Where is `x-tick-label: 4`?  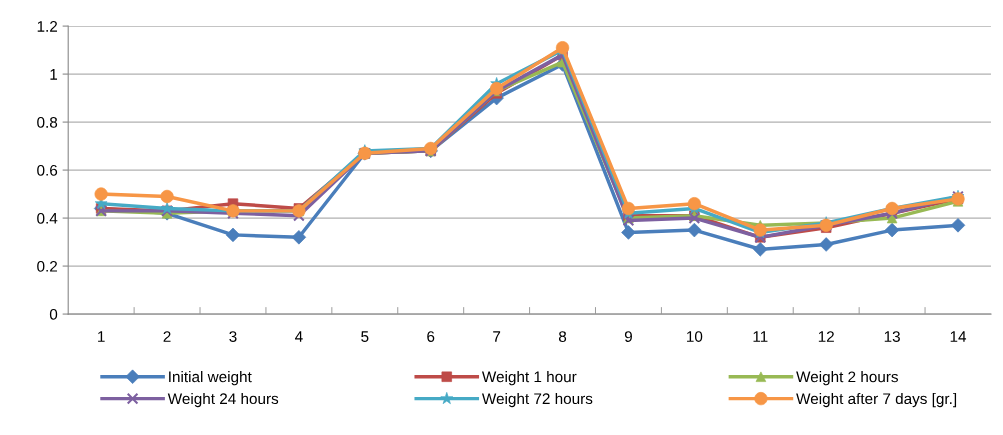 x-tick-label: 4 is located at coordinates (299, 336).